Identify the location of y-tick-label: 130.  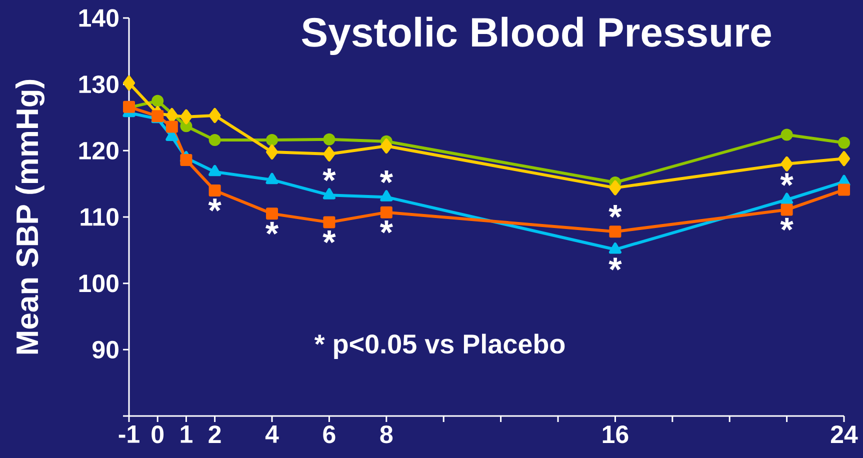
(98, 84).